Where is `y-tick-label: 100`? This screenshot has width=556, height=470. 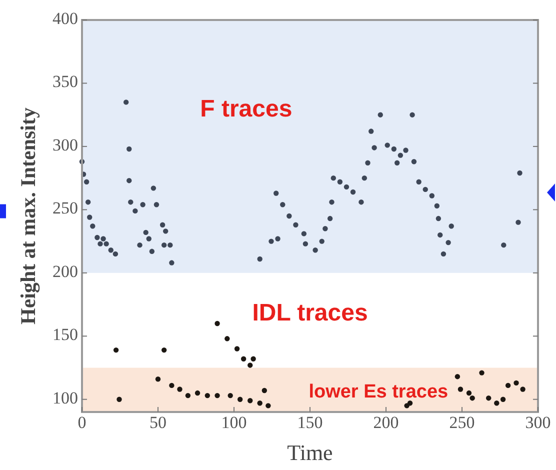 y-tick-label: 100 is located at coordinates (65, 398).